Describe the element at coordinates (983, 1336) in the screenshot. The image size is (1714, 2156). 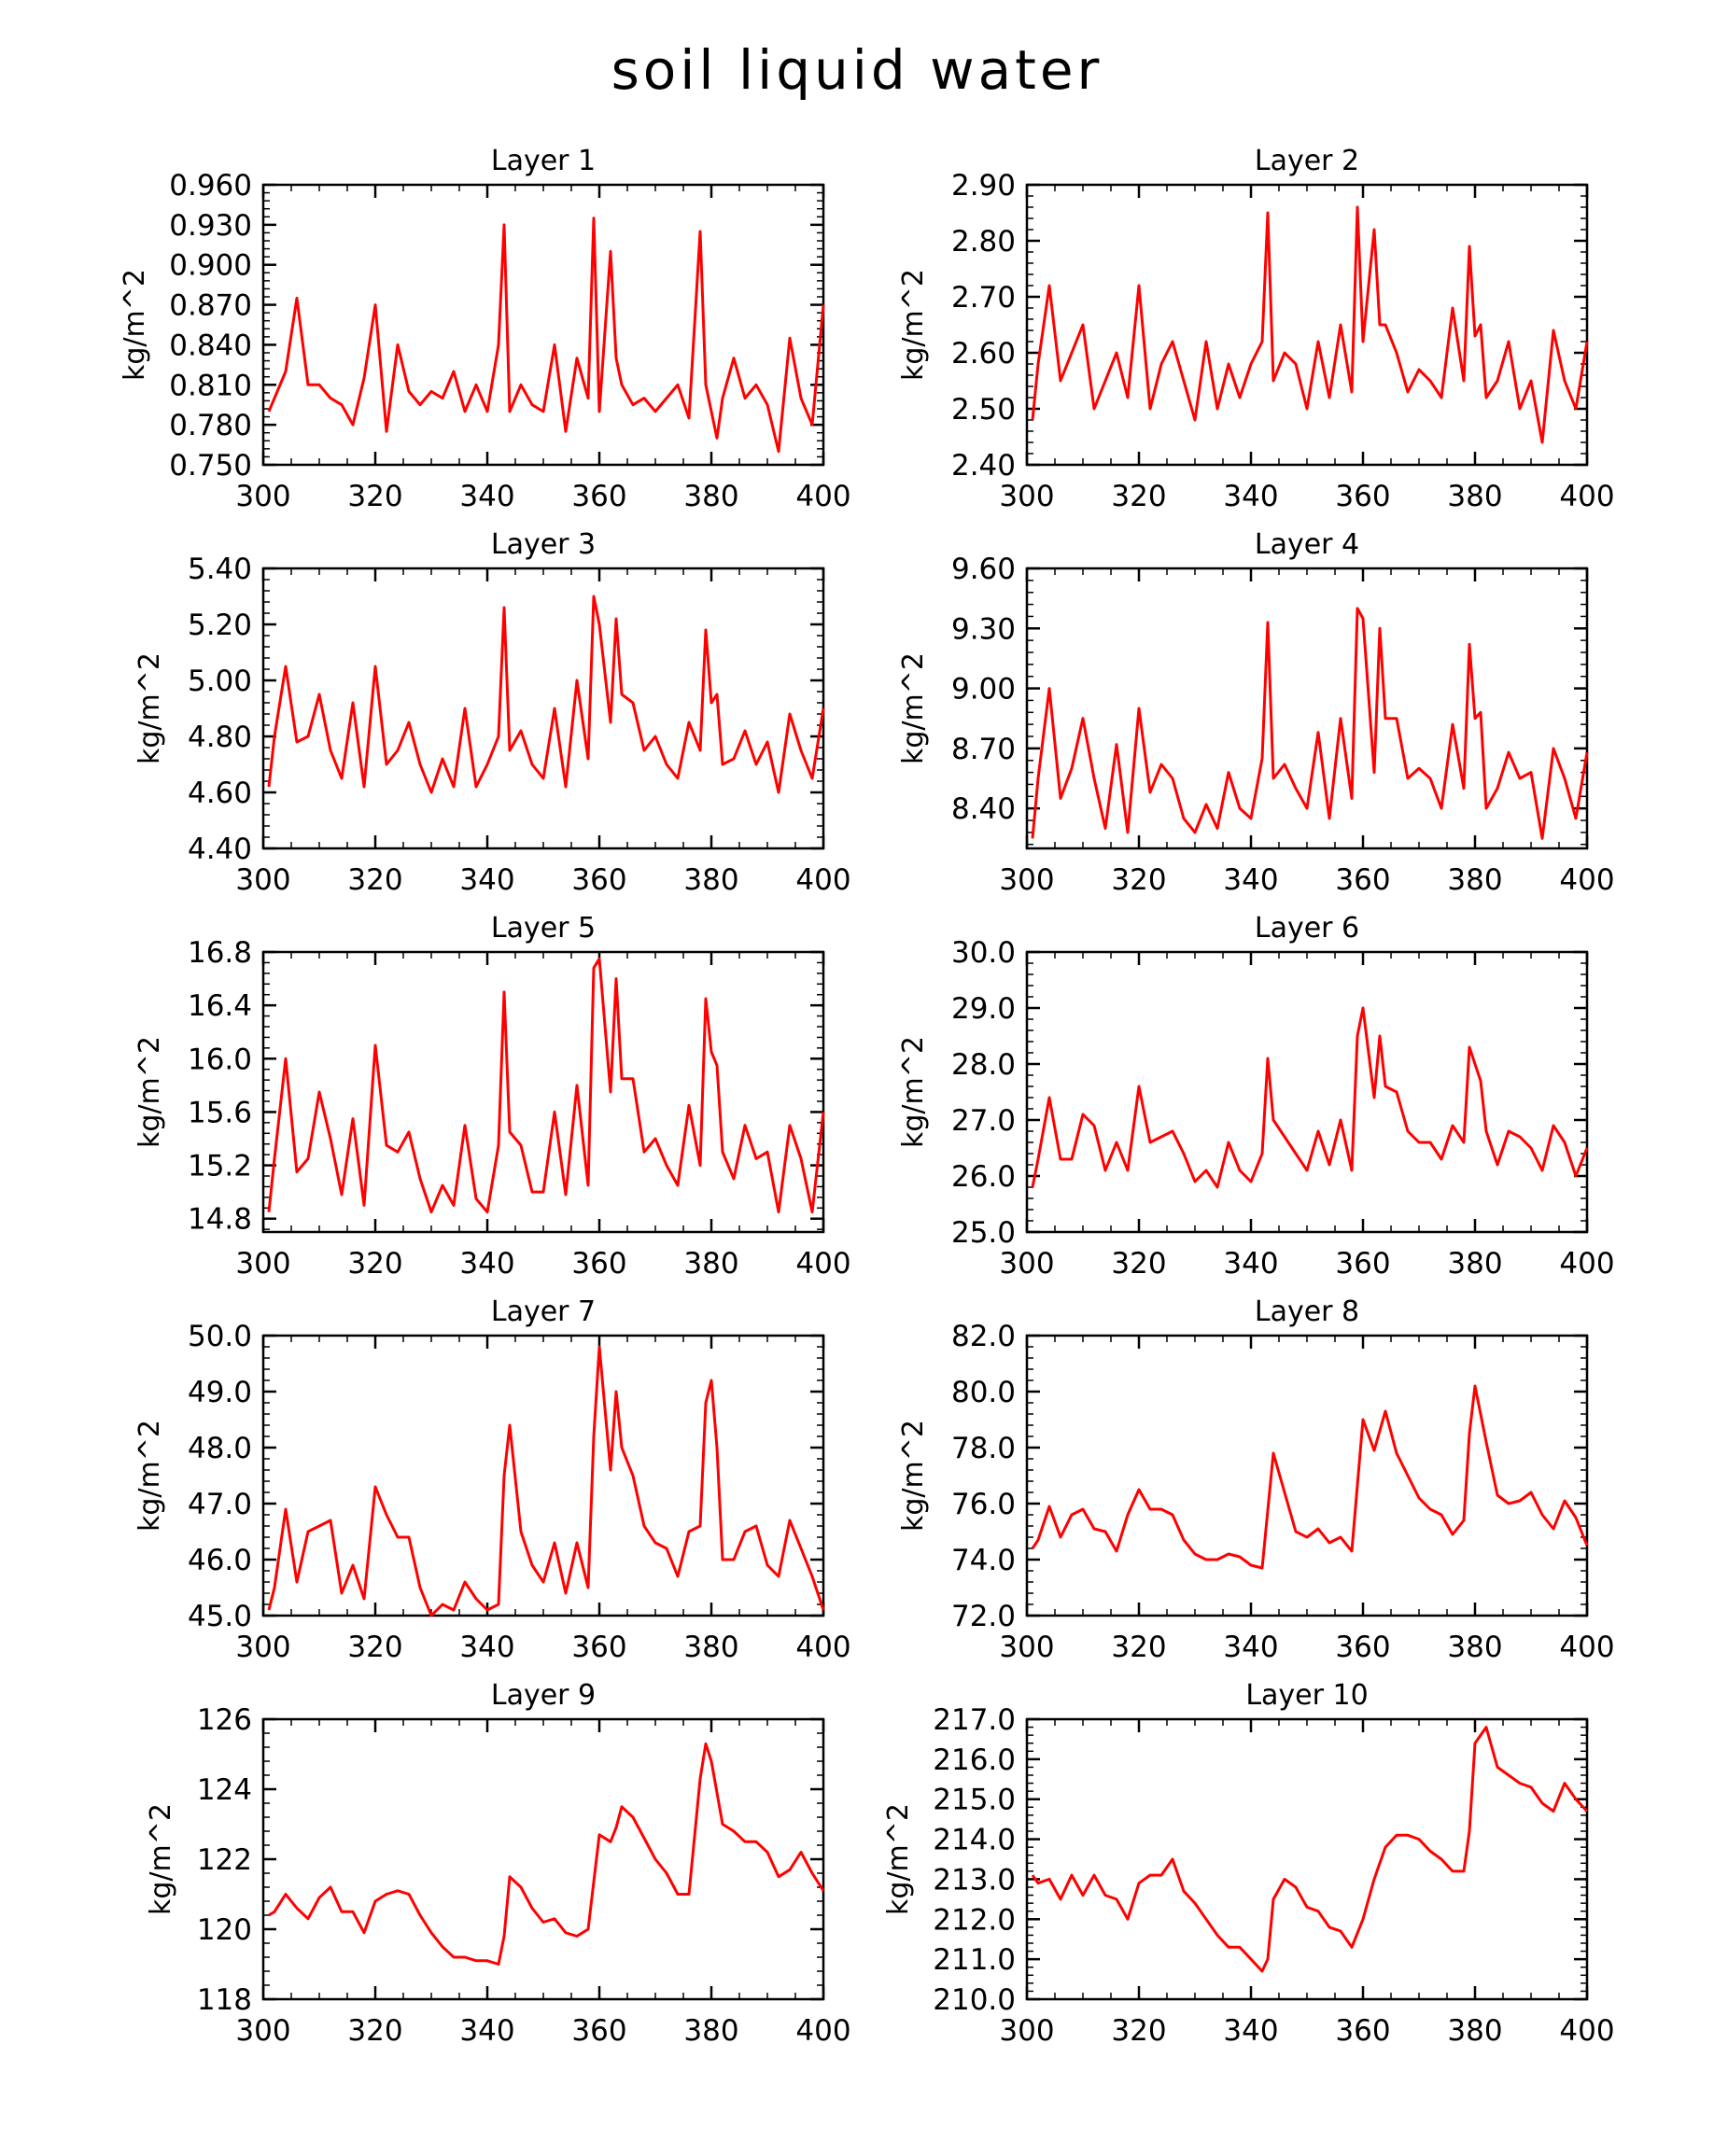
I see `y-tick-label: 82.0` at that location.